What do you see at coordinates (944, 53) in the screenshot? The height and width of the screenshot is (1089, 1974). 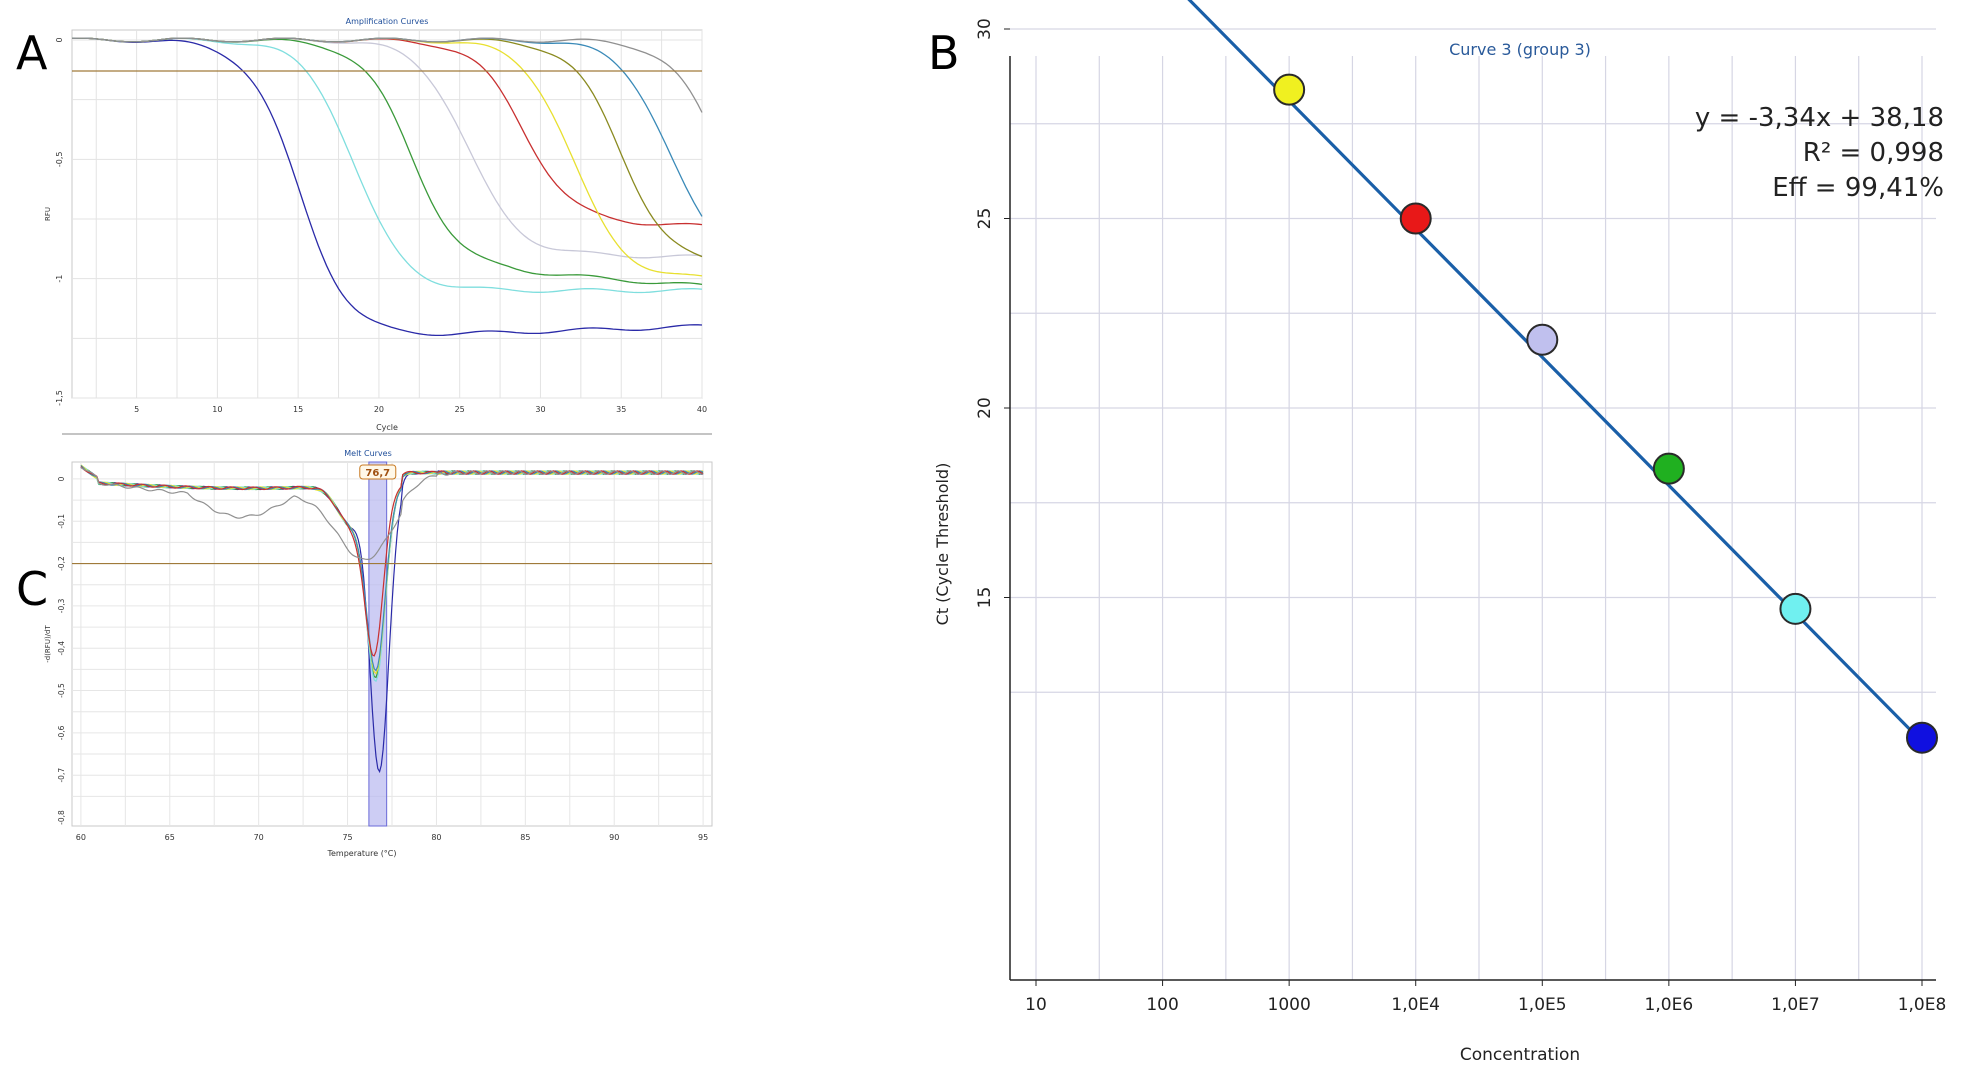 I see `panel-label-b: B` at bounding box center [944, 53].